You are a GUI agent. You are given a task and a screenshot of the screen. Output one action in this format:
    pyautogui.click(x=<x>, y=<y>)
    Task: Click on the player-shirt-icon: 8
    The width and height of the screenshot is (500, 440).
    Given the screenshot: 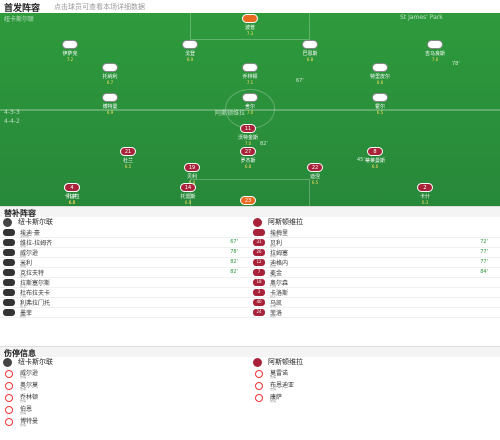 What is the action you would take?
    pyautogui.click(x=375, y=151)
    